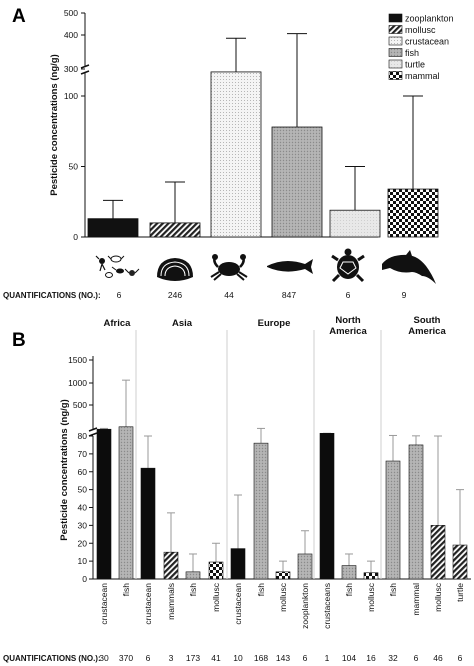 The width and height of the screenshot is (474, 666). I want to click on panel-a-quantifications: 6 246 44 847 6 9, so click(262, 295).